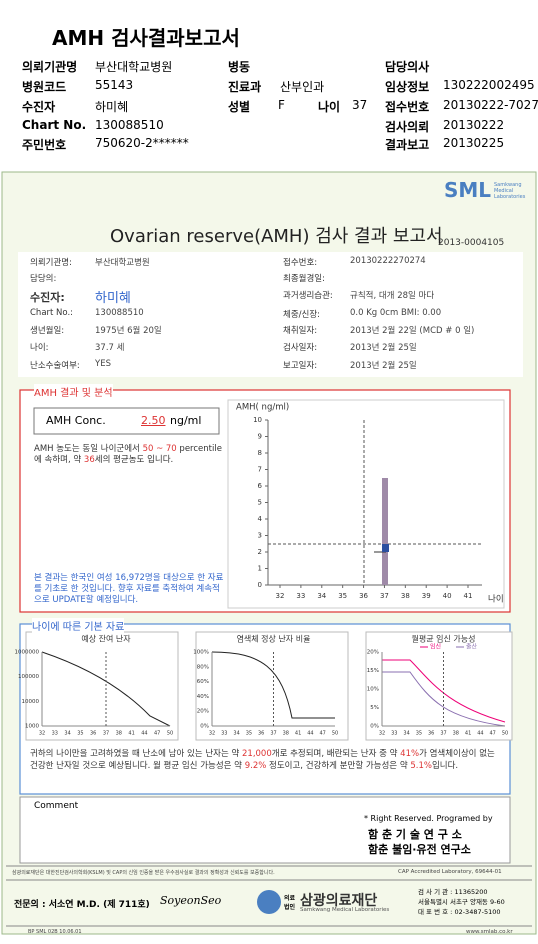 This screenshot has height=944, width=538. Describe the element at coordinates (106, 639) in the screenshot. I see `mini-title: 예상 잔여 난자` at that location.